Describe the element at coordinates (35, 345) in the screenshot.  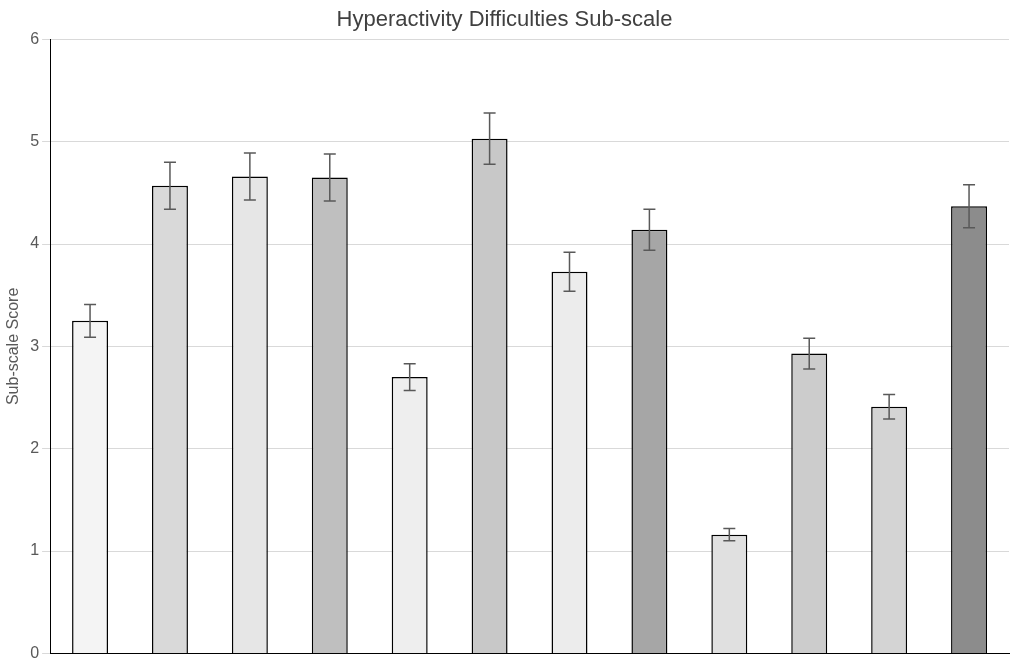
I see `y-tick-label: 3` at that location.